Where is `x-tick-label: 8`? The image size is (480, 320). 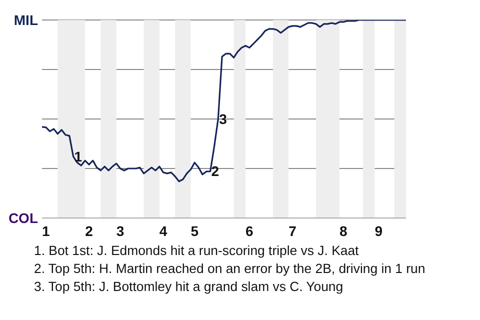
x-tick-label: 8 is located at coordinates (343, 230).